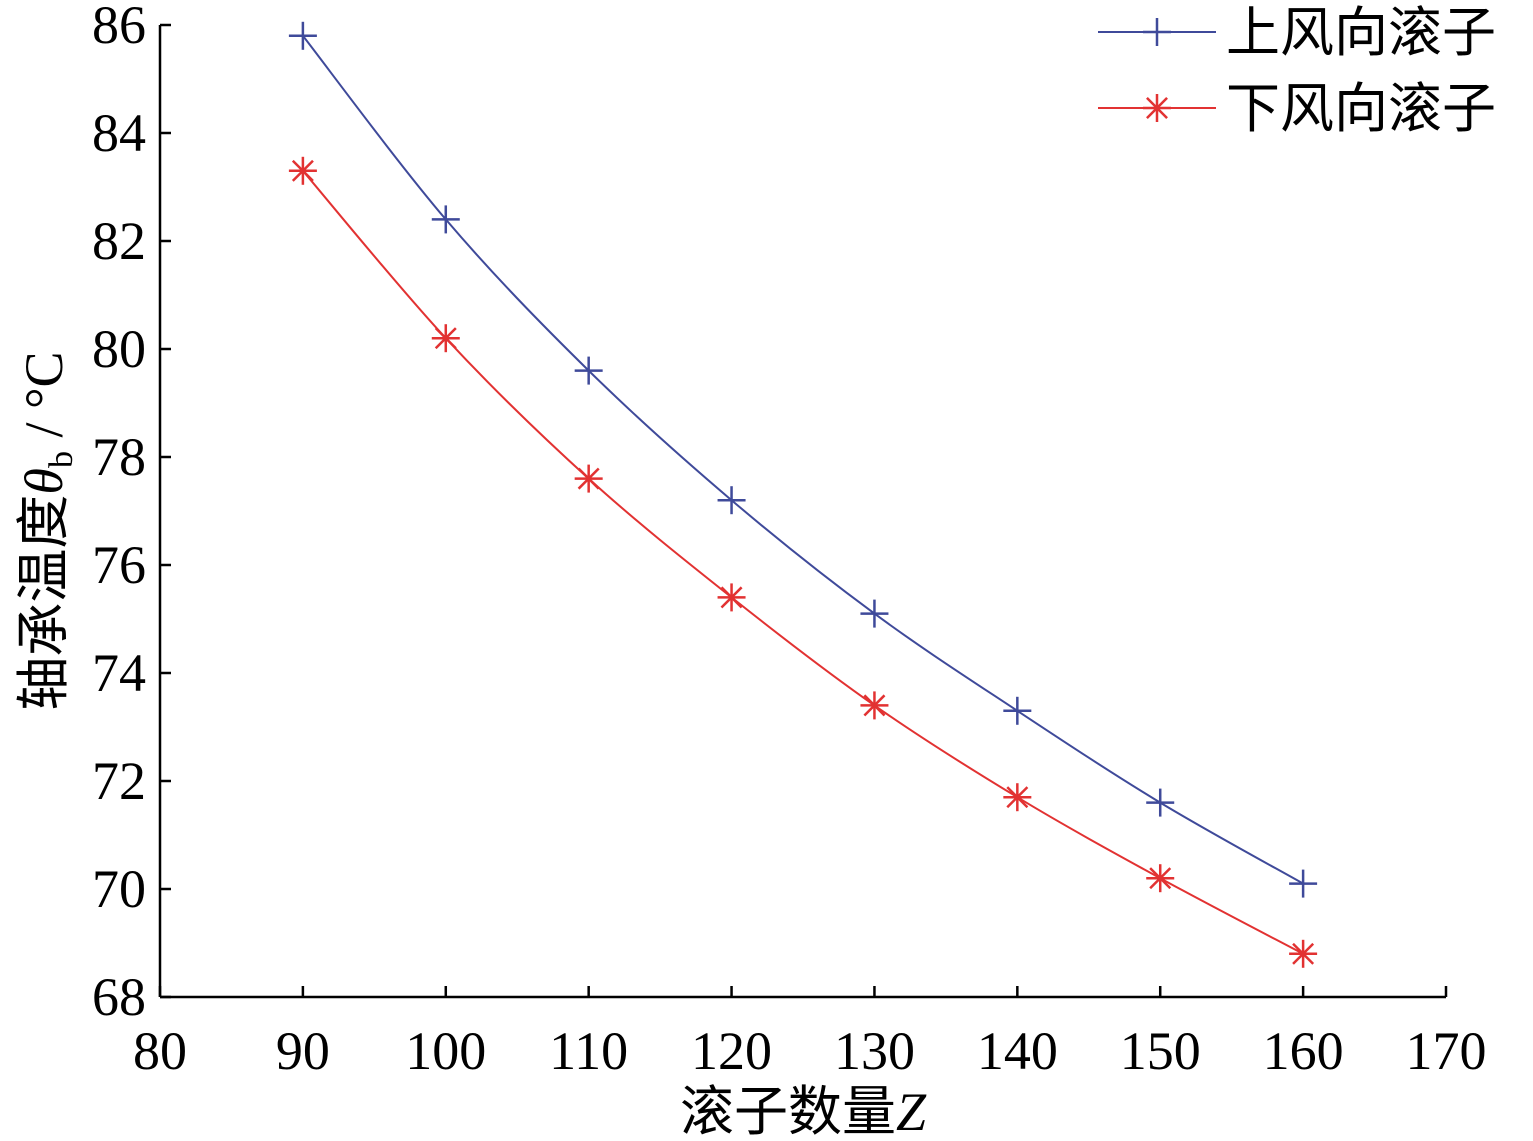 This screenshot has height=1141, width=1533. What do you see at coordinates (119, 27) in the screenshot?
I see `y-tick-label: 86` at bounding box center [119, 27].